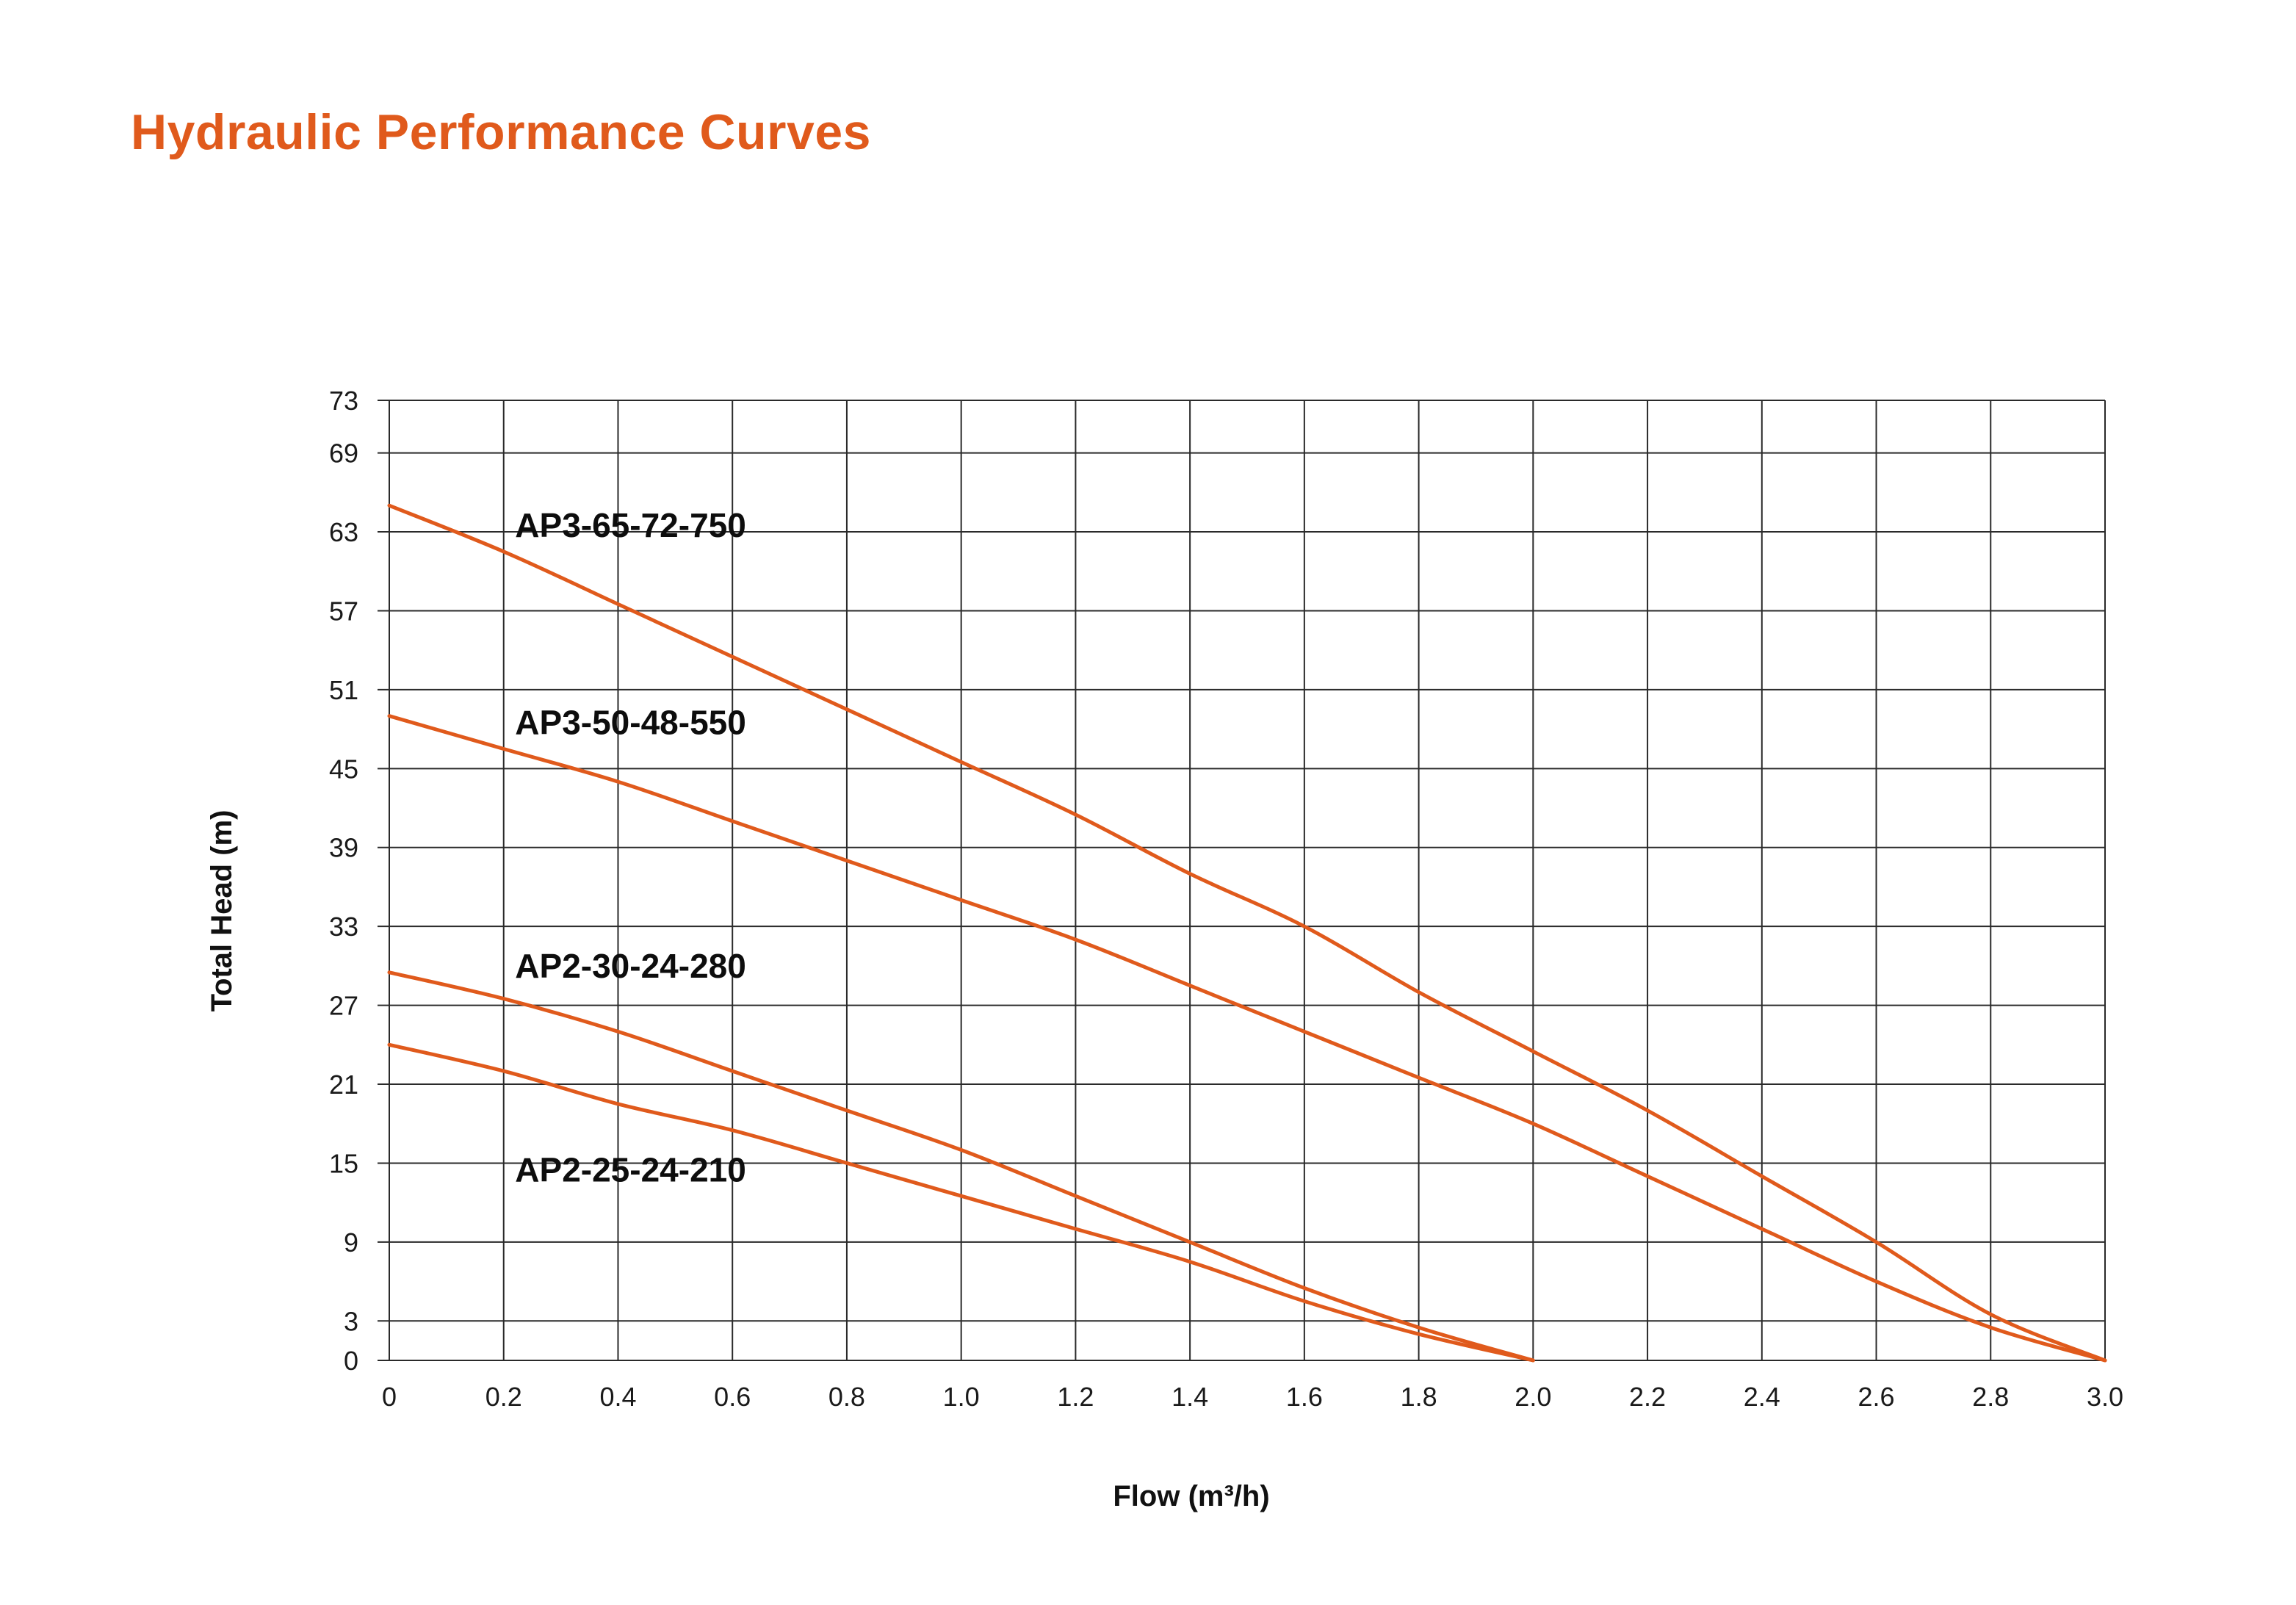  What do you see at coordinates (1647, 1397) in the screenshot?
I see `x-tick-label: 2.2` at bounding box center [1647, 1397].